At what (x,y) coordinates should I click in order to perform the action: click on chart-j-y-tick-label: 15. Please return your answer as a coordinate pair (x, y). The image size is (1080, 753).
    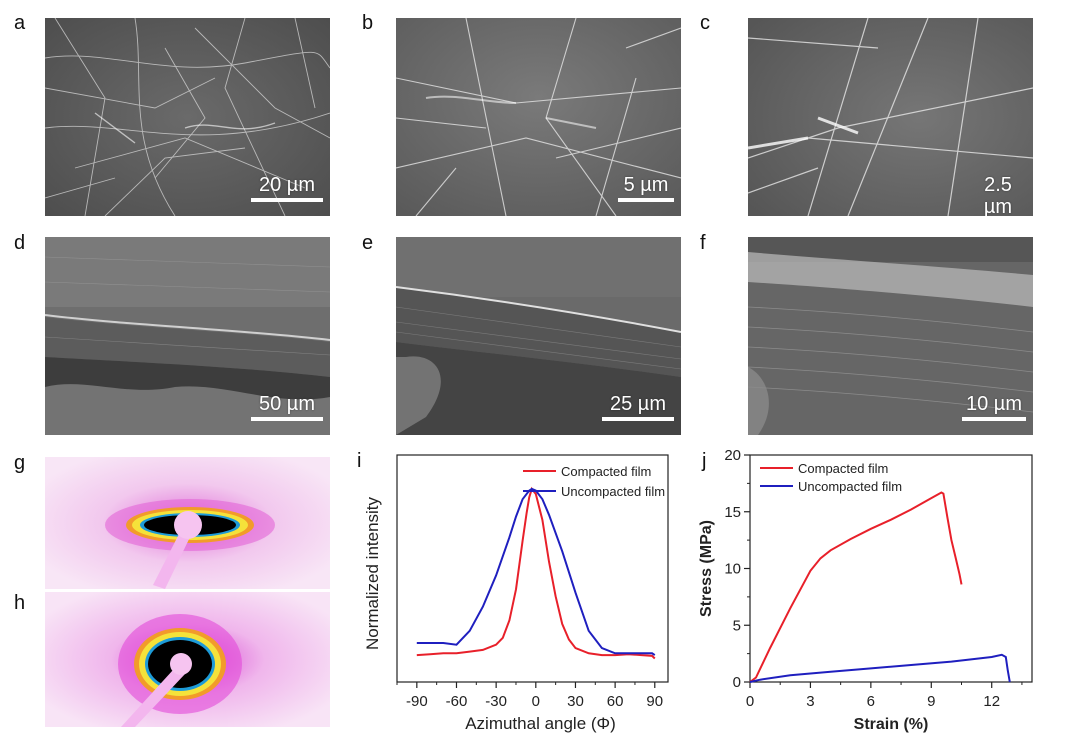
    Looking at the image, I should click on (732, 512).